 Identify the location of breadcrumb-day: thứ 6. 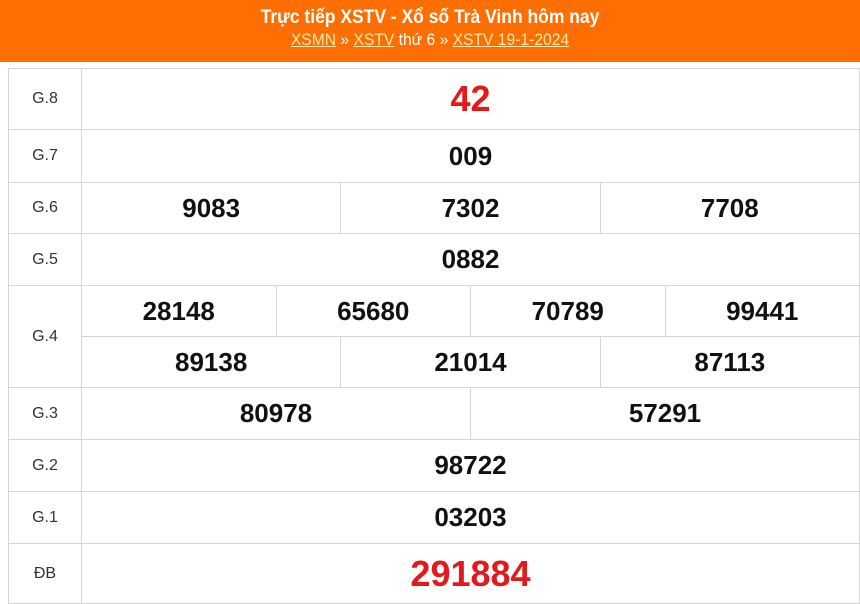
(415, 39).